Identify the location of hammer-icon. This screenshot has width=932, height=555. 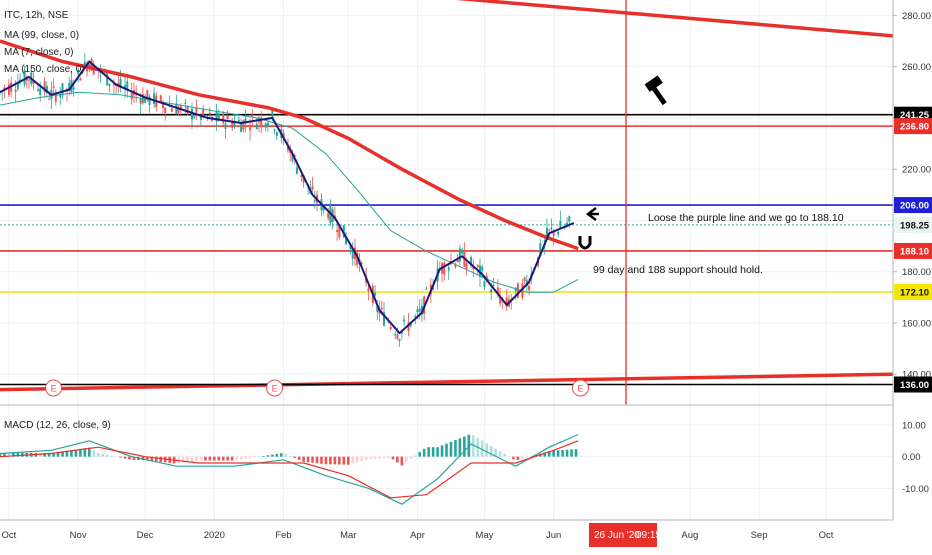
(655, 90).